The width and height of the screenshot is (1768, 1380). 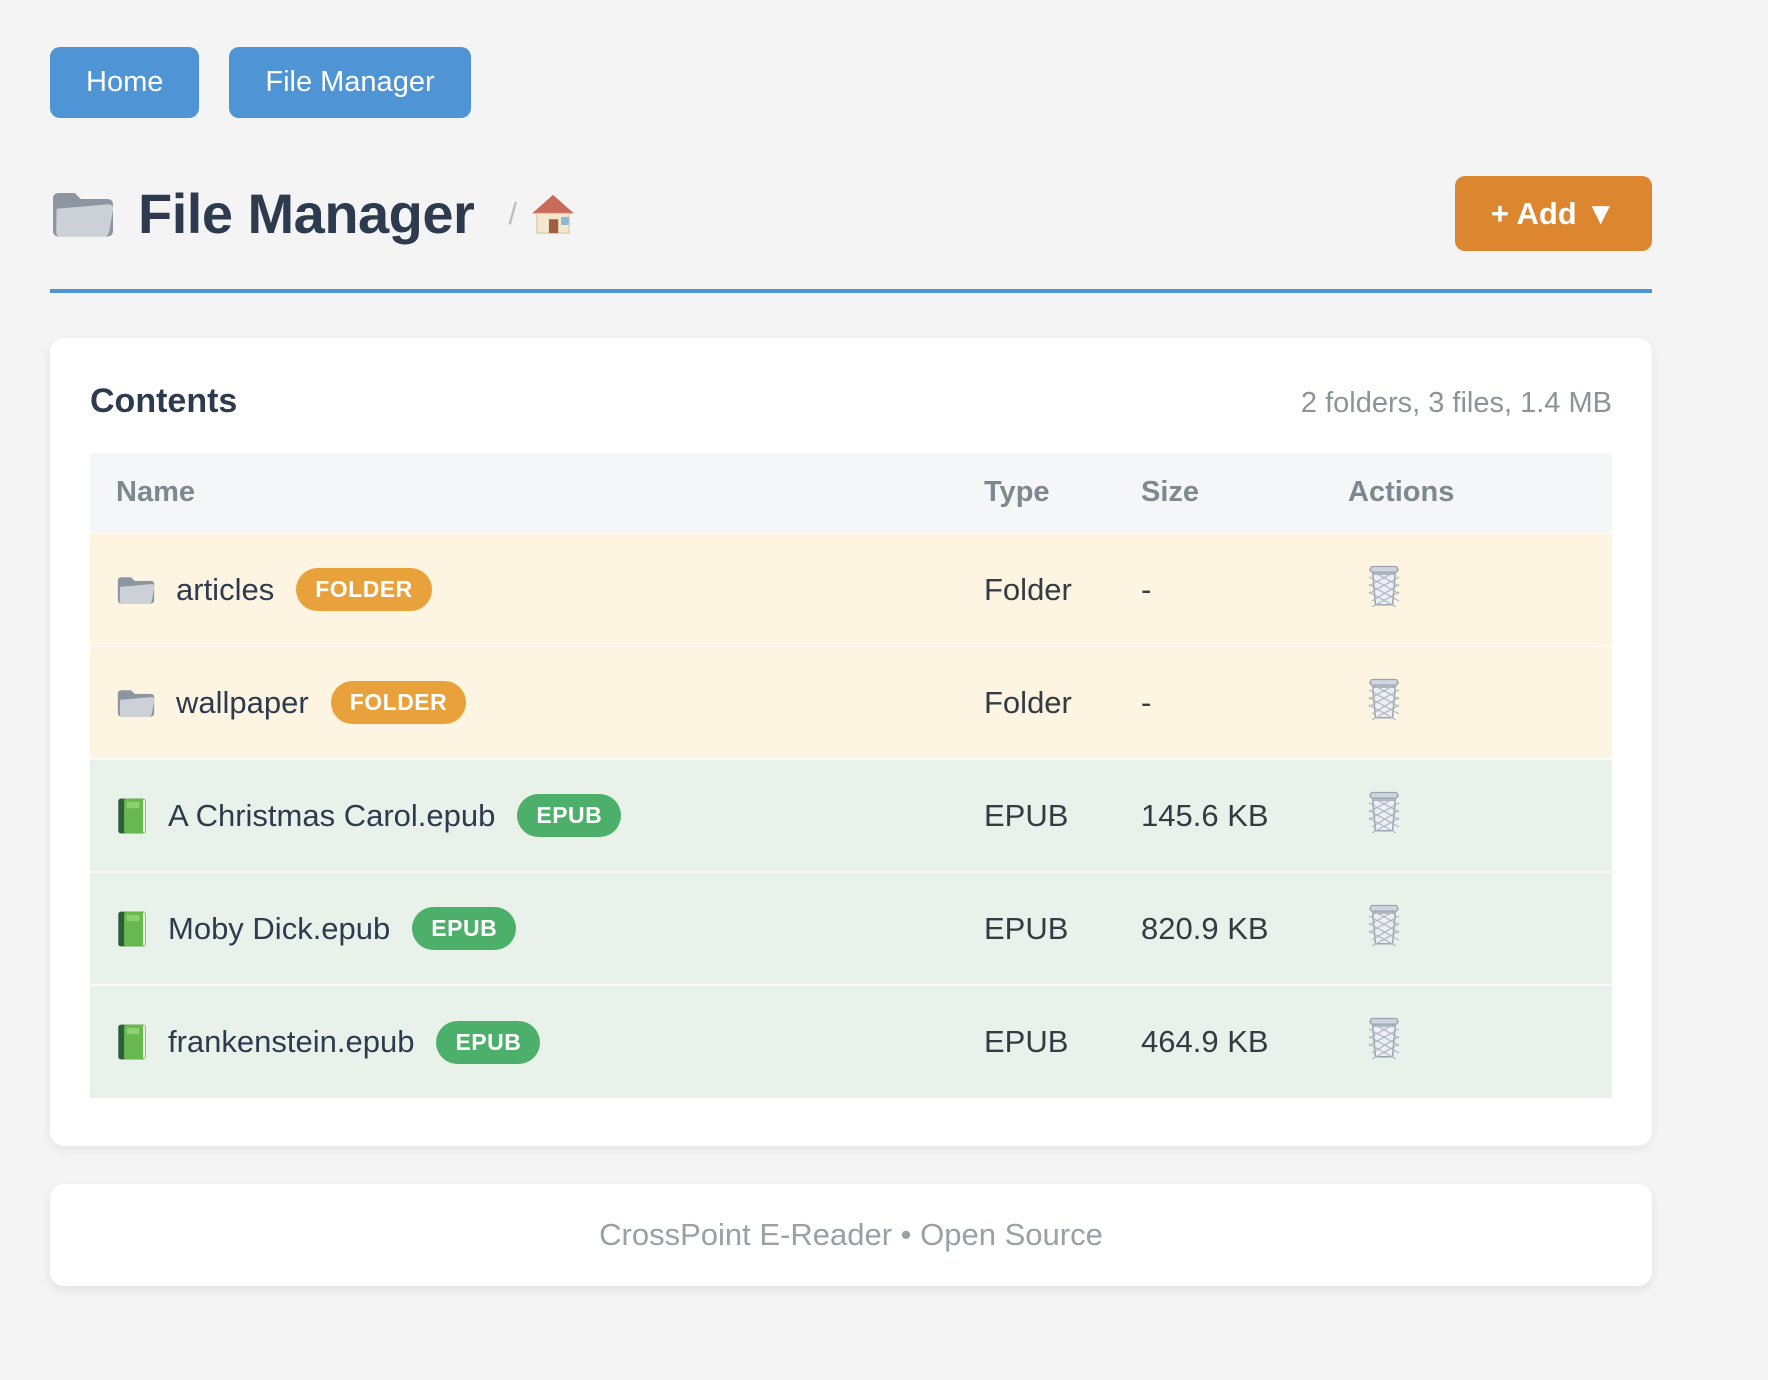 I want to click on column-header-type: Type, so click(x=1036, y=493).